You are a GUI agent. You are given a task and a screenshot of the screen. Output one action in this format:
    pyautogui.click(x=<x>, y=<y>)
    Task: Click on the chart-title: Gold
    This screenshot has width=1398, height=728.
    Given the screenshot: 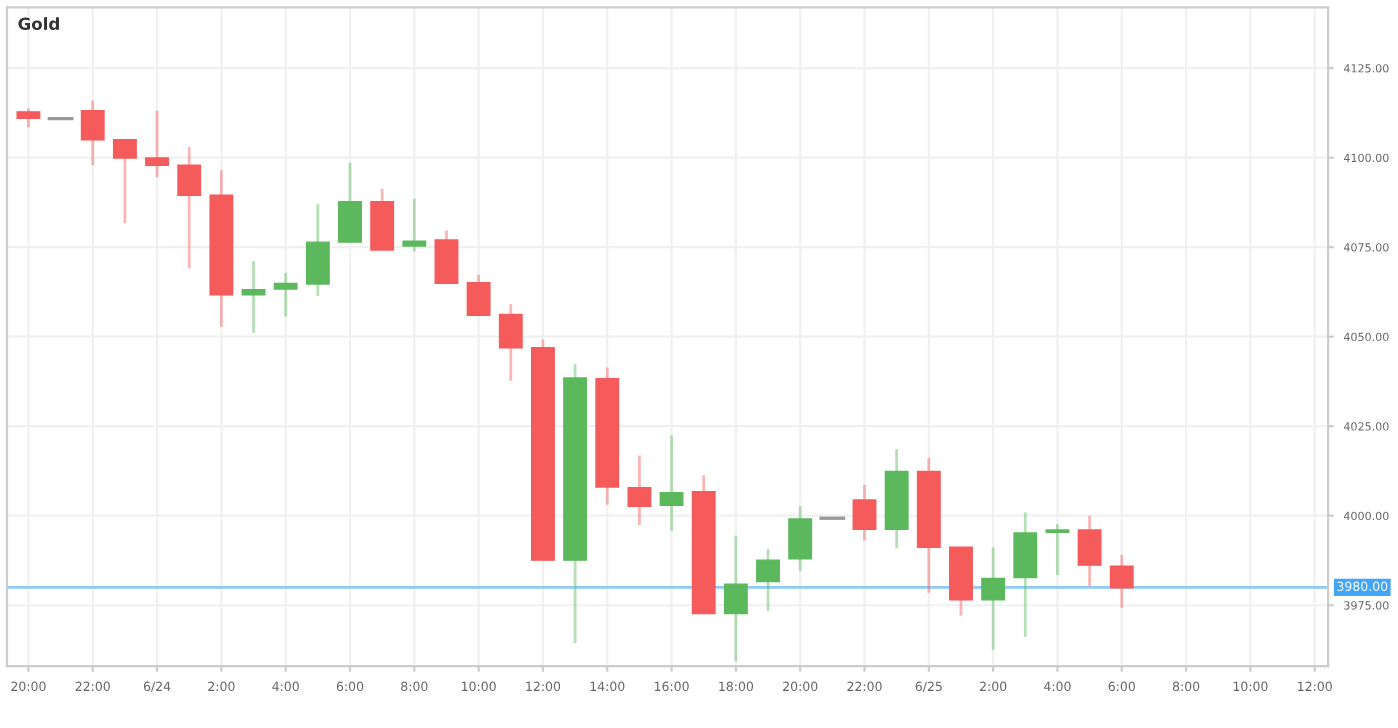 What is the action you would take?
    pyautogui.click(x=38, y=24)
    